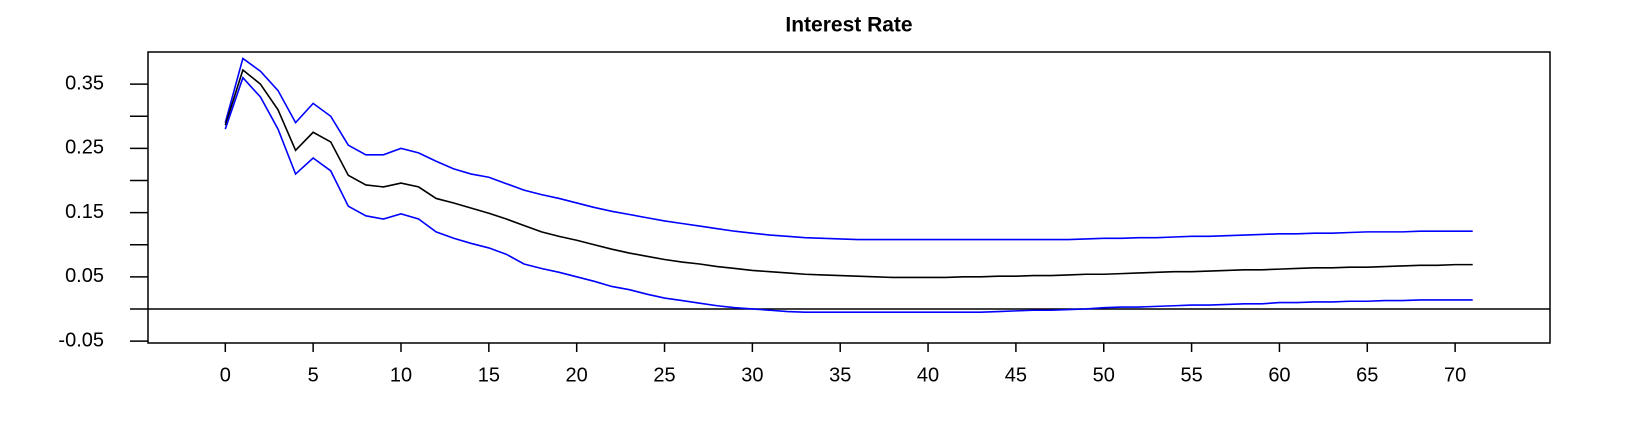  What do you see at coordinates (81, 340) in the screenshot?
I see `y-tick-label: -0.05` at bounding box center [81, 340].